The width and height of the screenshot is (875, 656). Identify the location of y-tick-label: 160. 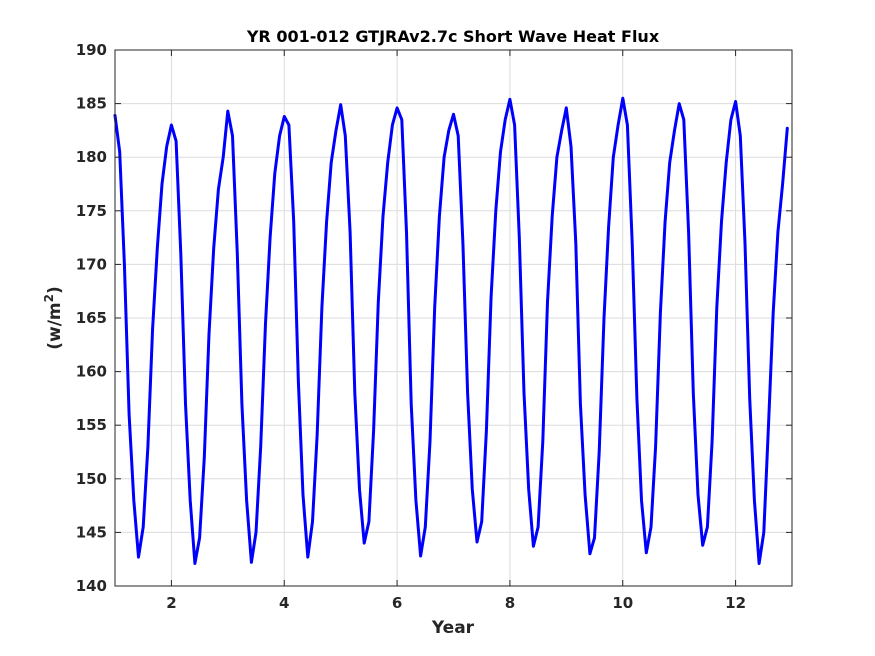
(91, 372).